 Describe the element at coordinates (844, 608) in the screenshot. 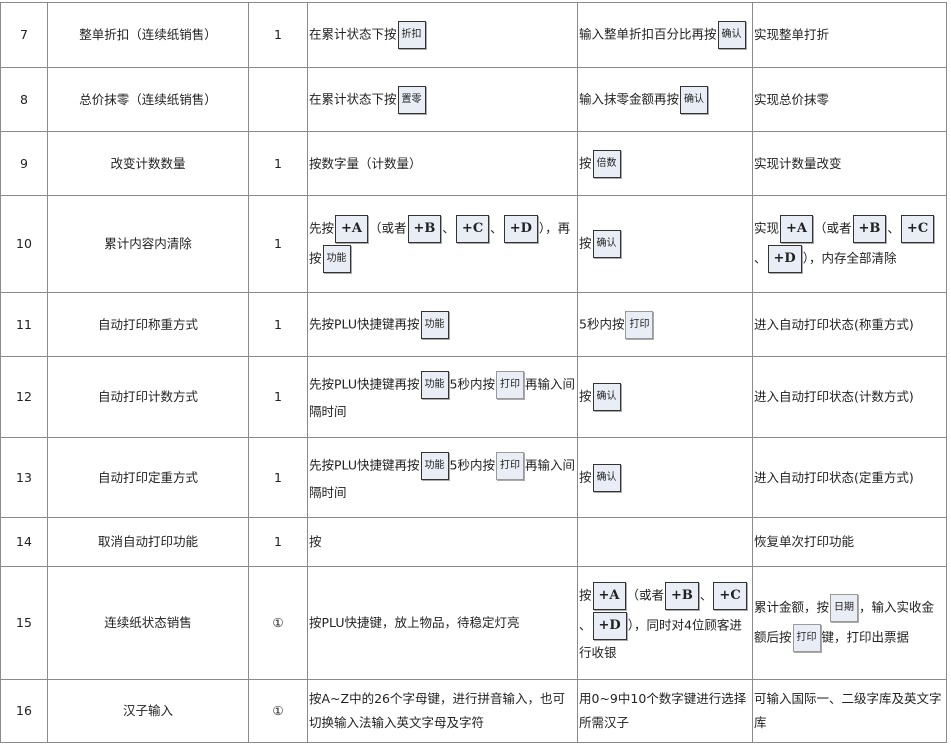

I see `key-icon: 日期` at that location.